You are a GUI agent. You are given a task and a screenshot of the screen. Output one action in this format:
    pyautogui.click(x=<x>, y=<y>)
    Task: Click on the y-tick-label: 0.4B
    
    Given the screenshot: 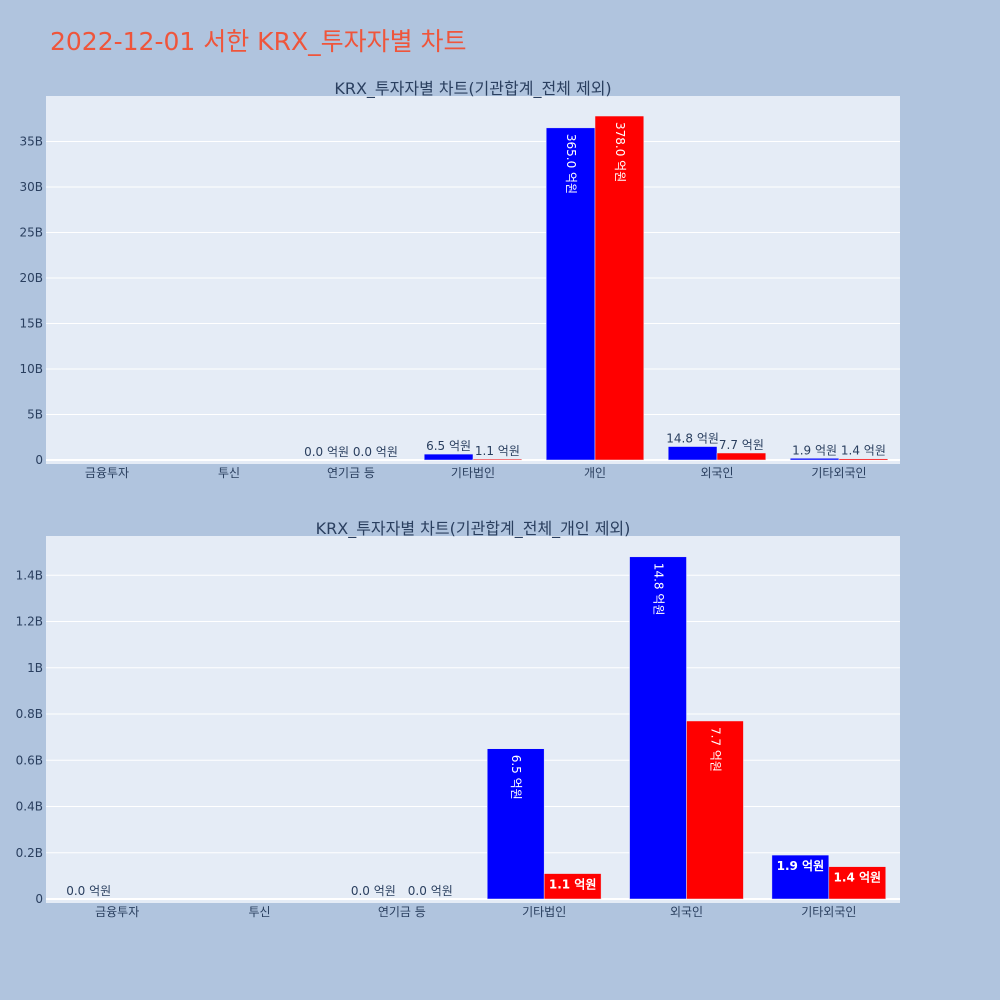 What is the action you would take?
    pyautogui.click(x=29, y=807)
    